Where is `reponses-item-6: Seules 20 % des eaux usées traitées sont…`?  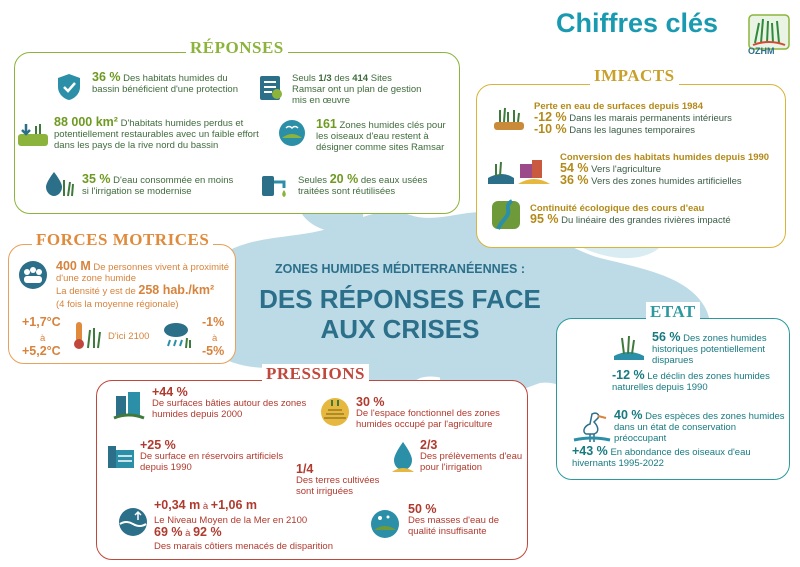
reponses-item-6: Seules 20 % des eaux usées traitées sont… is located at coordinates (363, 184).